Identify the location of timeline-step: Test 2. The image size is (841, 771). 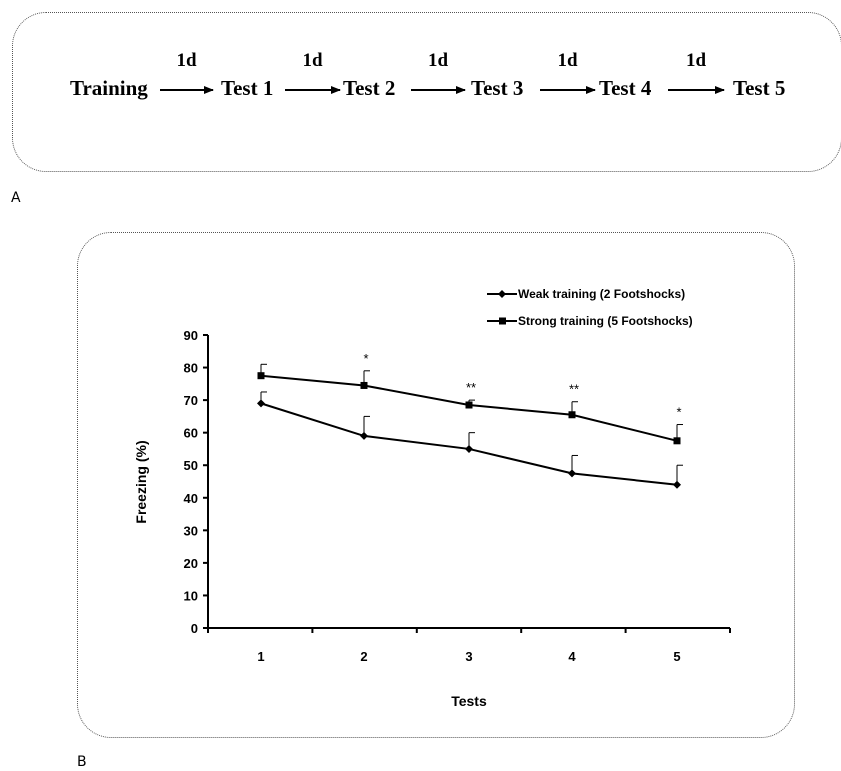
(369, 88).